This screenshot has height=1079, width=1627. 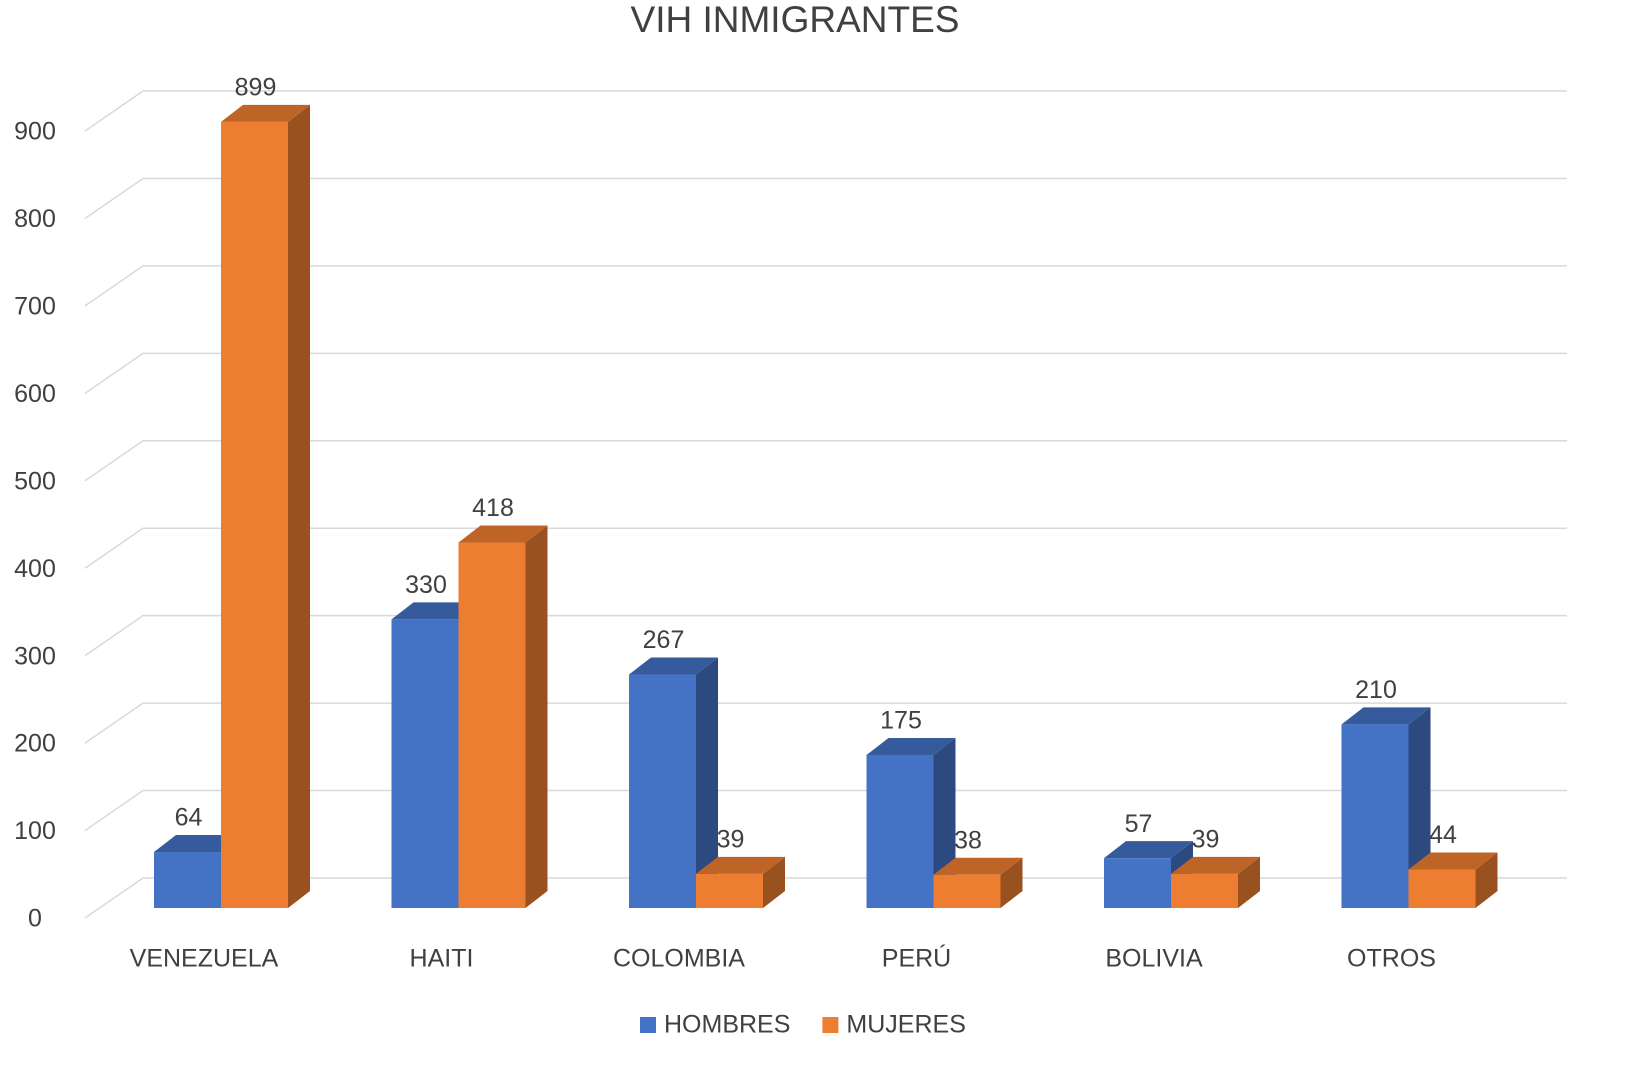 I want to click on y-tick-label: 600, so click(x=35, y=394).